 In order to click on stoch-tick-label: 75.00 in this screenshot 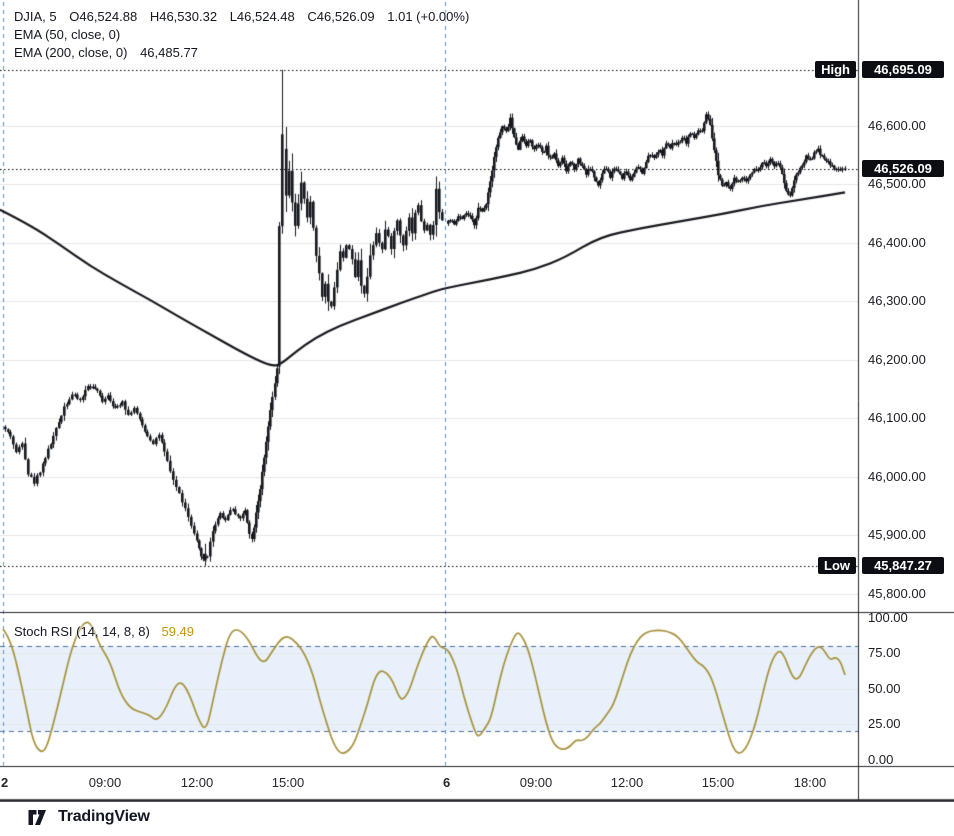, I will do `click(884, 652)`.